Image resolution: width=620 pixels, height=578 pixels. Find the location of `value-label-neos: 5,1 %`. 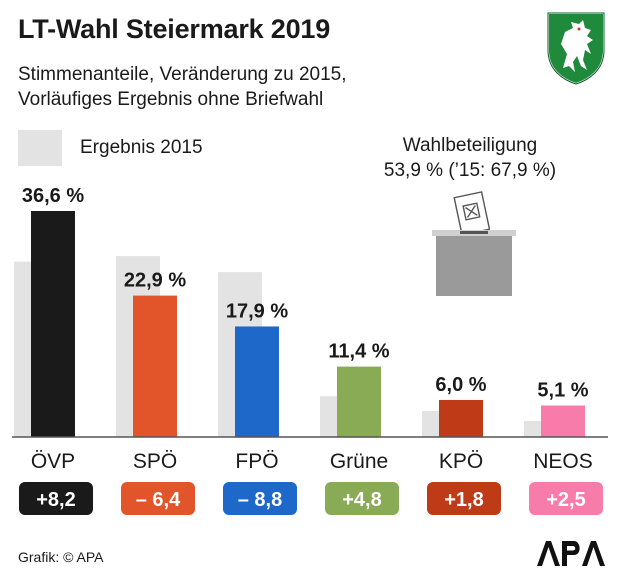

value-label-neos: 5,1 % is located at coordinates (562, 391).